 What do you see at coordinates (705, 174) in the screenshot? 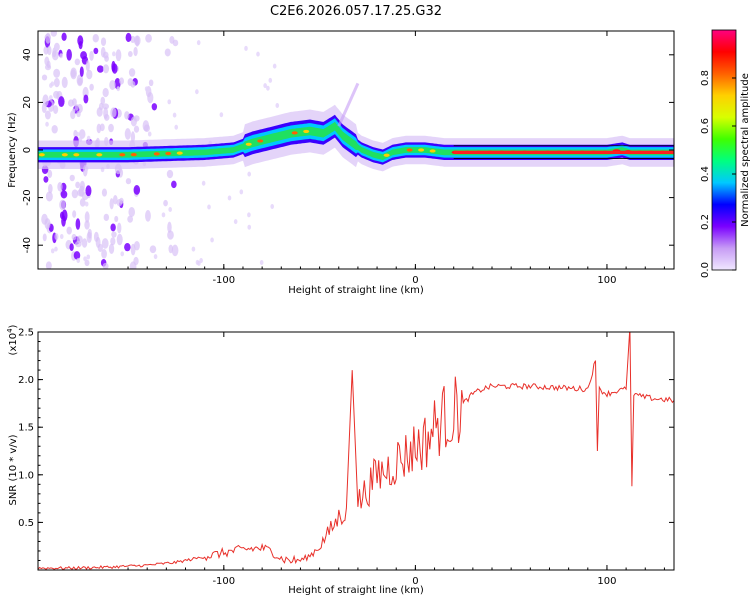
I see `colorbar-tick-label: 0.4` at bounding box center [705, 174].